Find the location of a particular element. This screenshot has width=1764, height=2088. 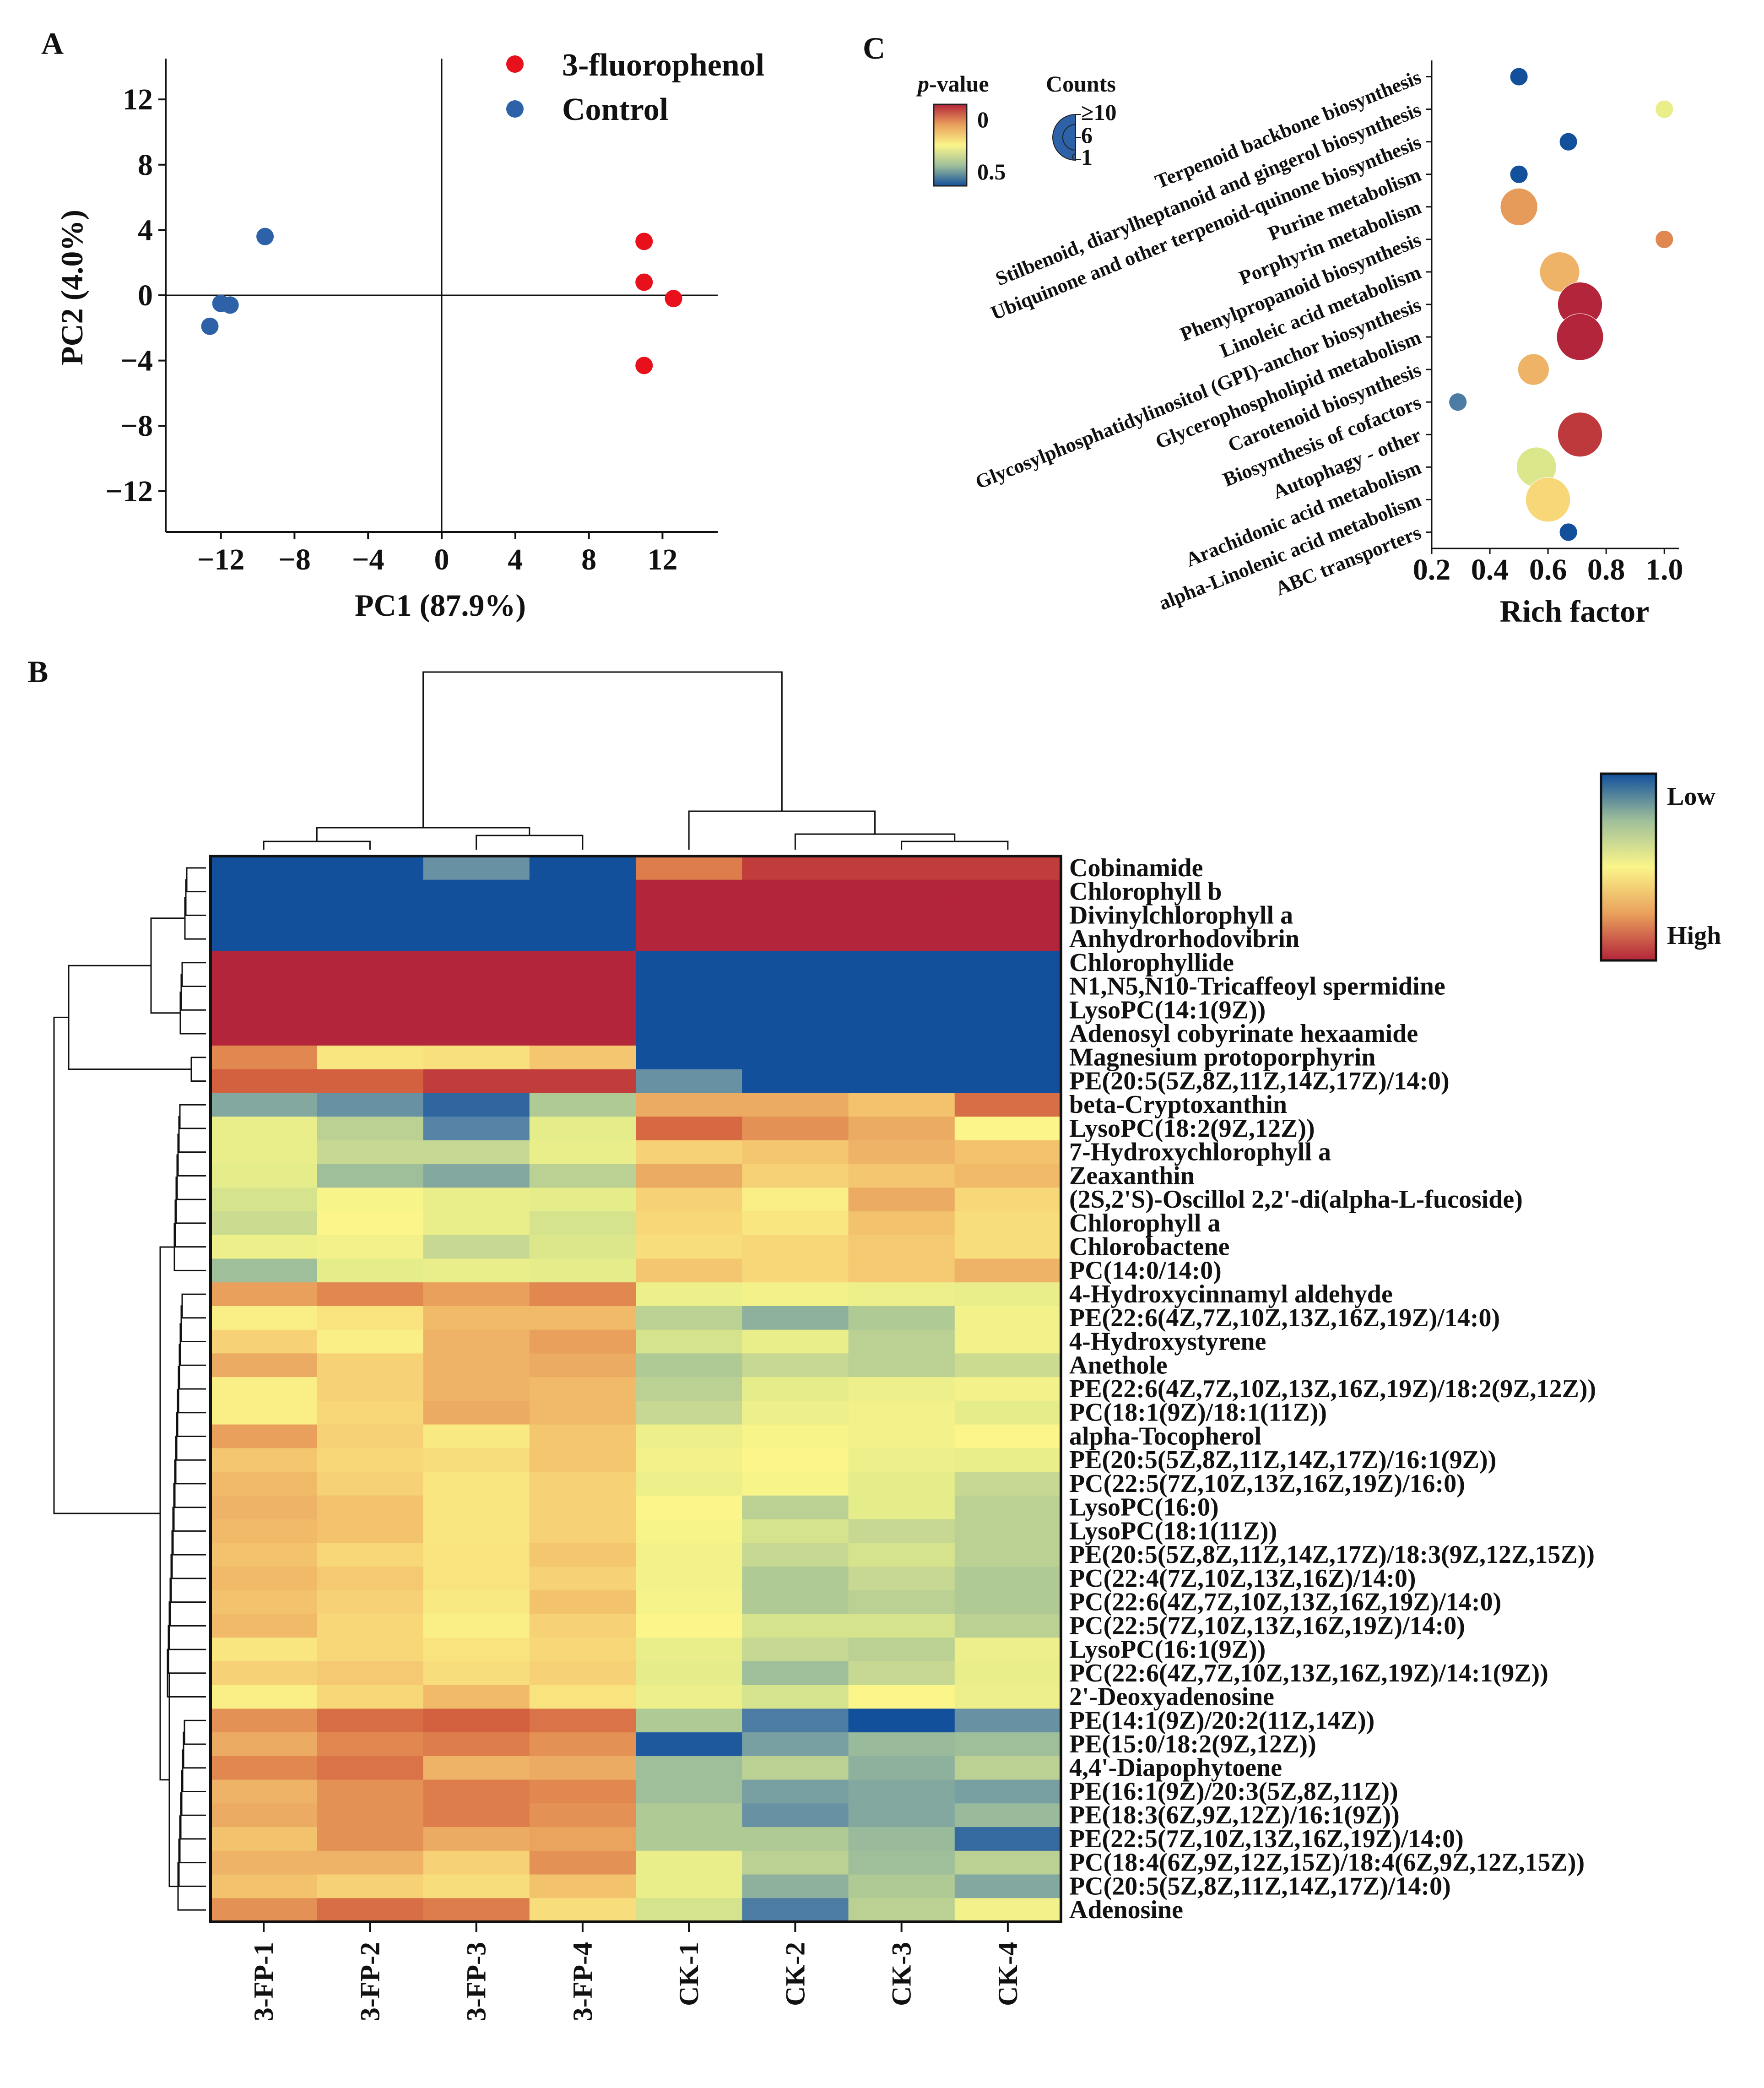

heatmap-row-label: PC(18:1(9Z)/18:1(11Z)) is located at coordinates (1198, 1413).